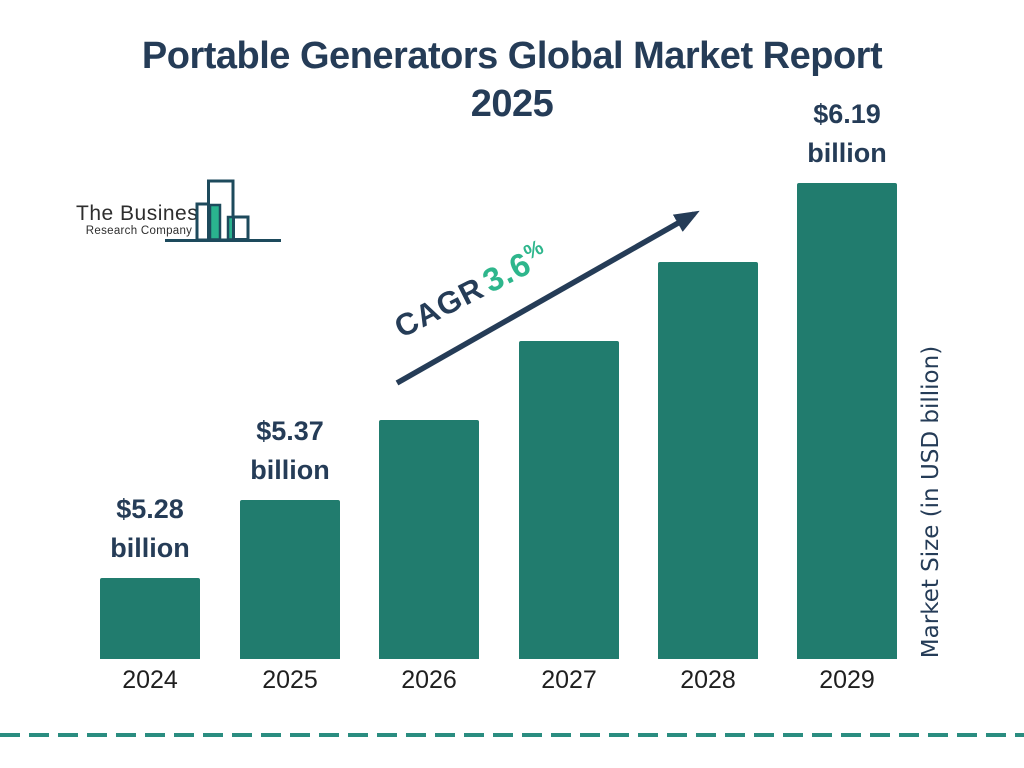 The image size is (1024, 768). What do you see at coordinates (139, 231) in the screenshot?
I see `logo-subname-text: Research Company` at bounding box center [139, 231].